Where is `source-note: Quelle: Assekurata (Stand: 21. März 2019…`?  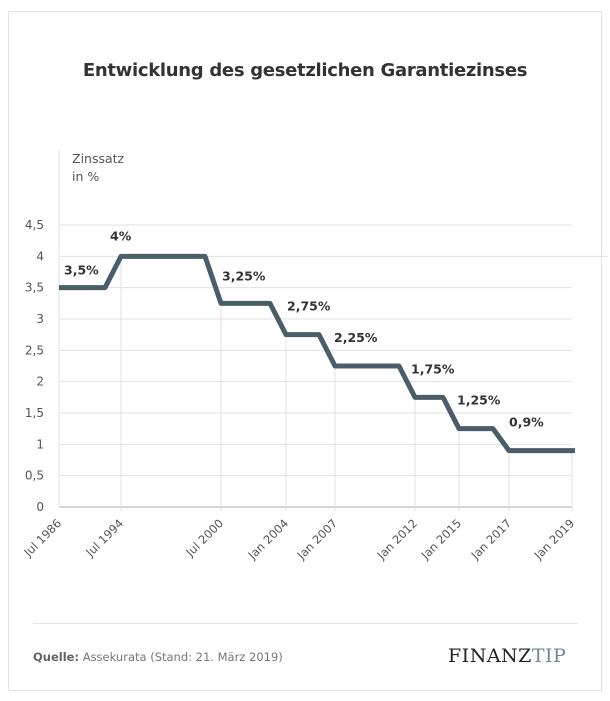
source-note: Quelle: Assekurata (Stand: 21. März 2019… is located at coordinates (158, 657).